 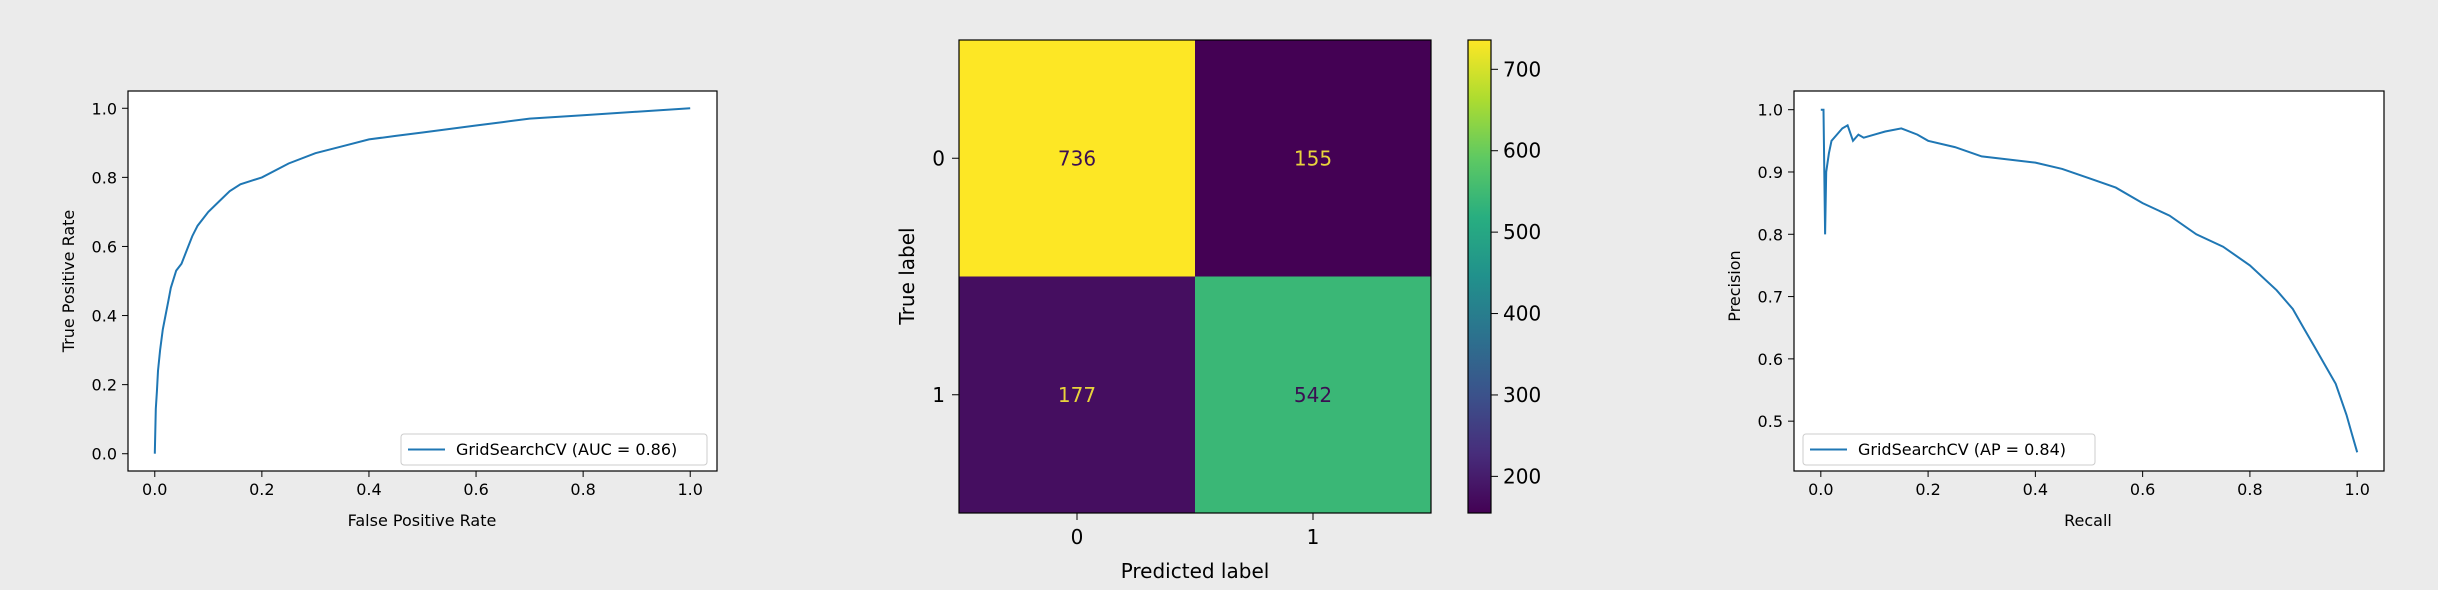 What do you see at coordinates (690, 489) in the screenshot?
I see `roc-x-tick-label: 1.0` at bounding box center [690, 489].